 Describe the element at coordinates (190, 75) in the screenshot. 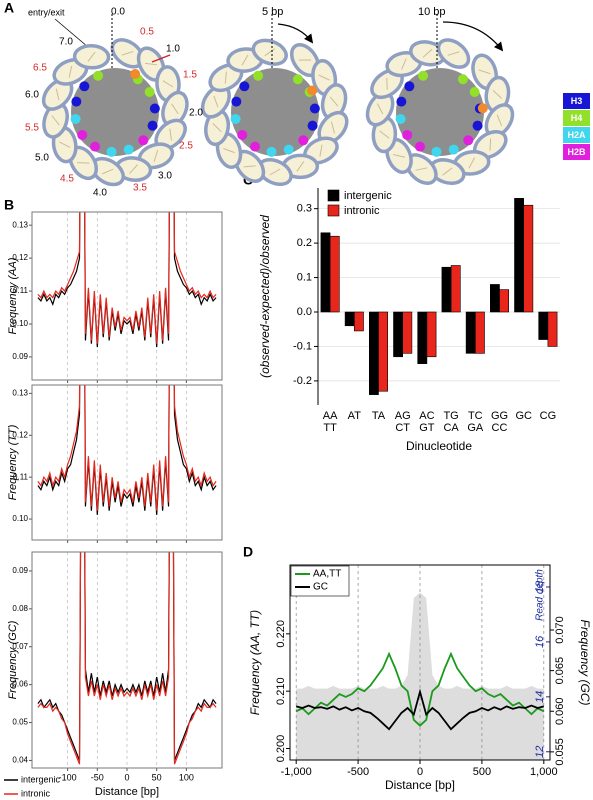

I see `position-label: 1.5` at that location.